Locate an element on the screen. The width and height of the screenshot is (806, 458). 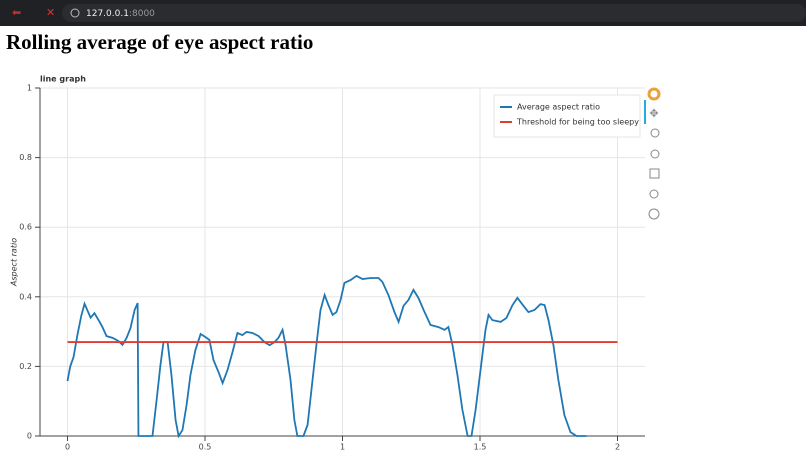
page-heading: Rolling average of eye aspect ratio is located at coordinates (159, 42).